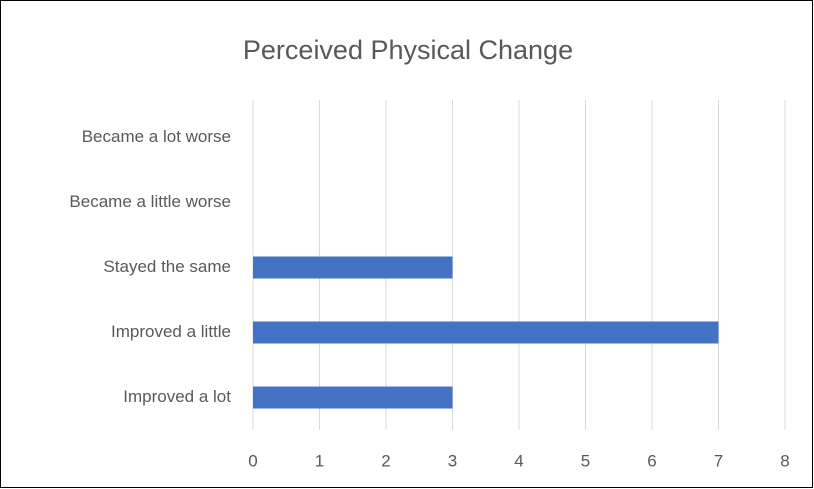  I want to click on x-tick-label: 2, so click(385, 460).